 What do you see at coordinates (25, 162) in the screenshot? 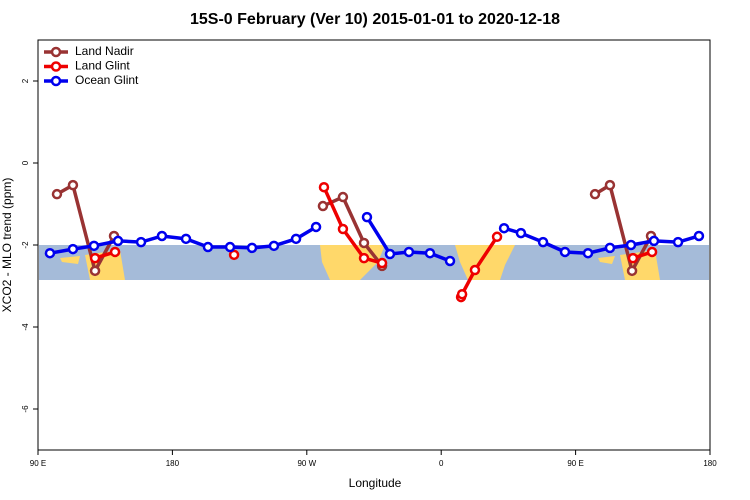
I see `y-tick-label: 0` at bounding box center [25, 162].